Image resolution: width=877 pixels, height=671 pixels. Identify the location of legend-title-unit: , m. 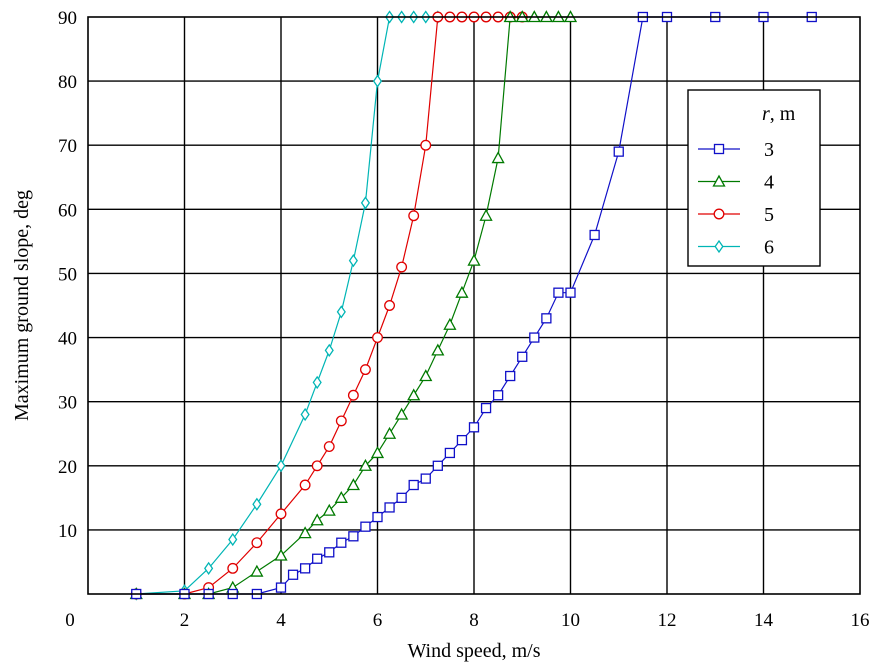
(783, 114).